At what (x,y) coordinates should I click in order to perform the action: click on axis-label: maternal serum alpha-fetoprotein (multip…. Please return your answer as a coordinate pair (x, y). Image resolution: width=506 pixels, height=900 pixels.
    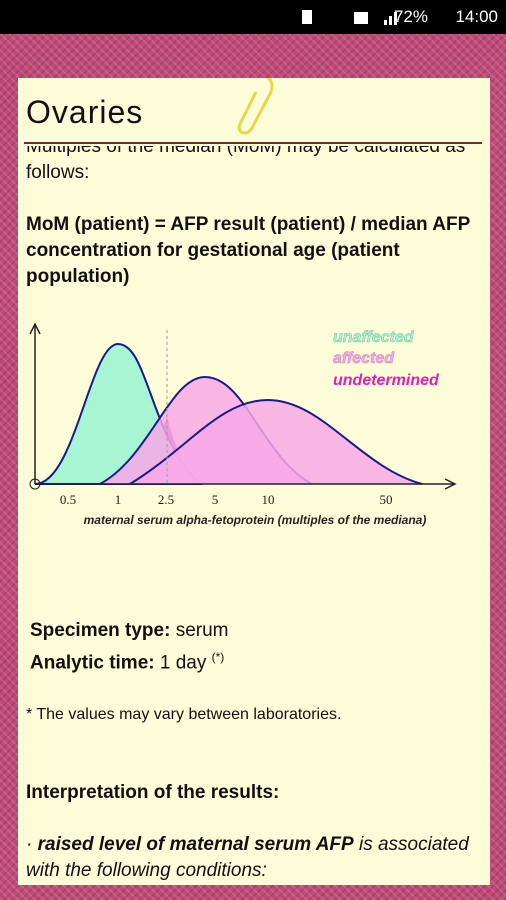
    Looking at the image, I should click on (255, 520).